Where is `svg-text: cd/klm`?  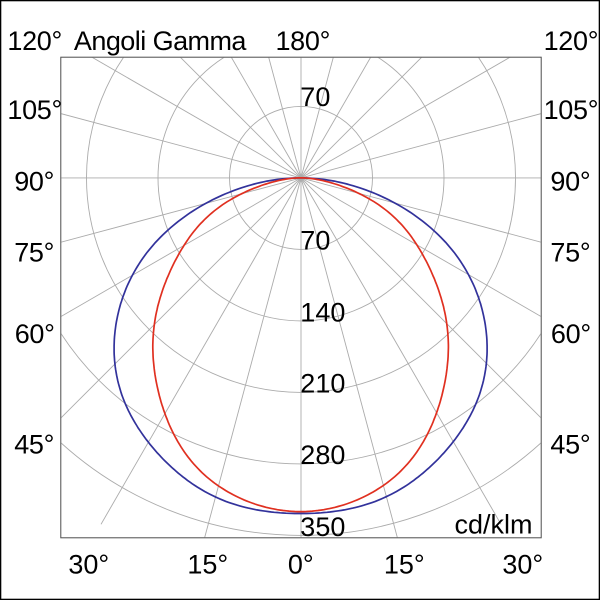
svg-text: cd/klm is located at coordinates (493, 525).